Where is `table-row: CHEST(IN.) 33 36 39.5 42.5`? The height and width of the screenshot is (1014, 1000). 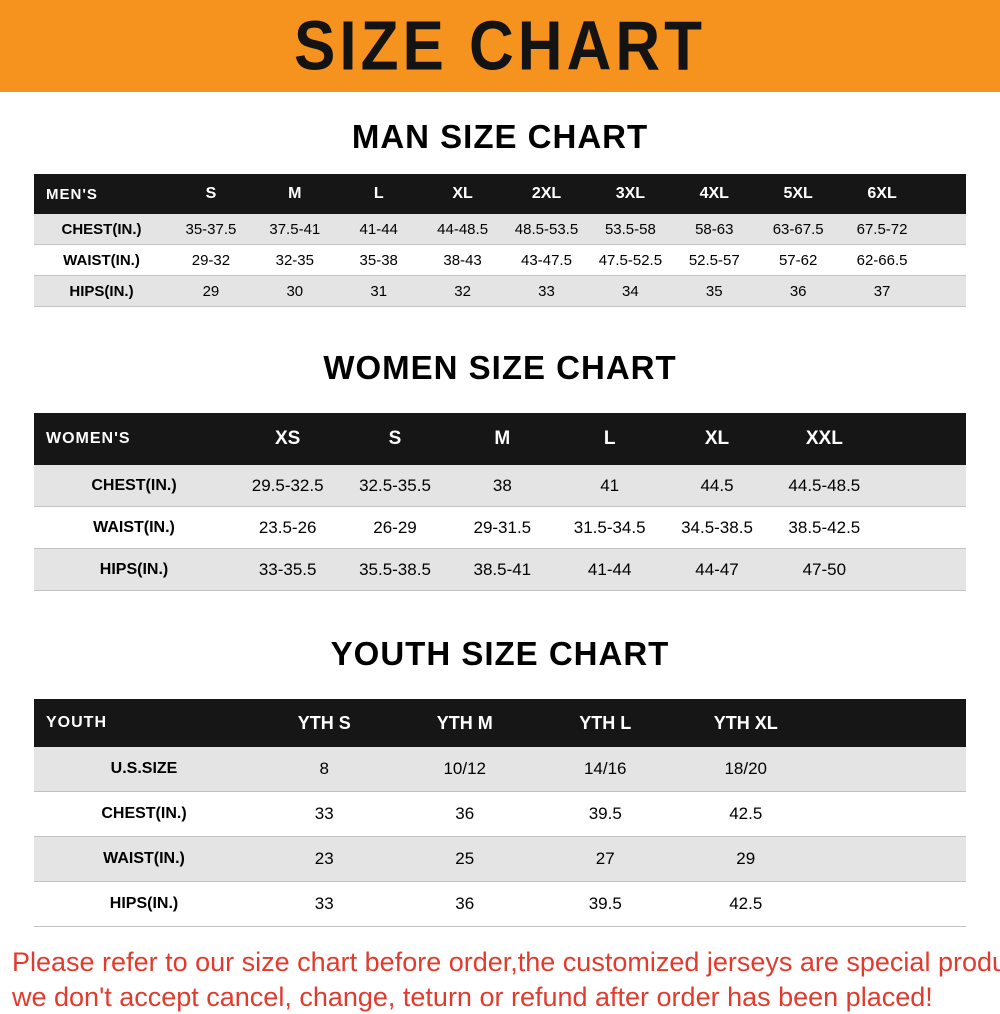
table-row: CHEST(IN.) 33 36 39.5 42.5 is located at coordinates (500, 814).